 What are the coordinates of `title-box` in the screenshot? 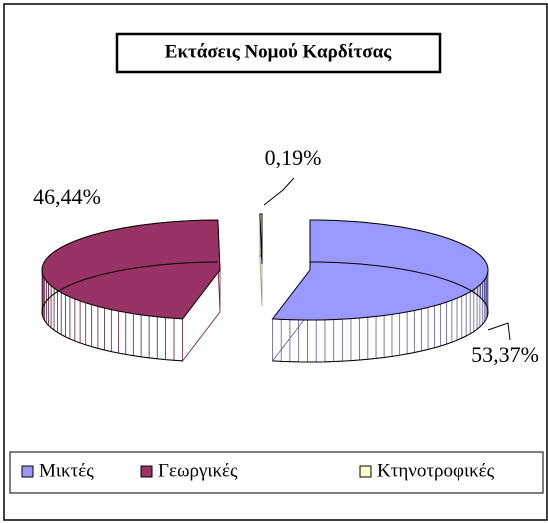 It's located at (278, 53).